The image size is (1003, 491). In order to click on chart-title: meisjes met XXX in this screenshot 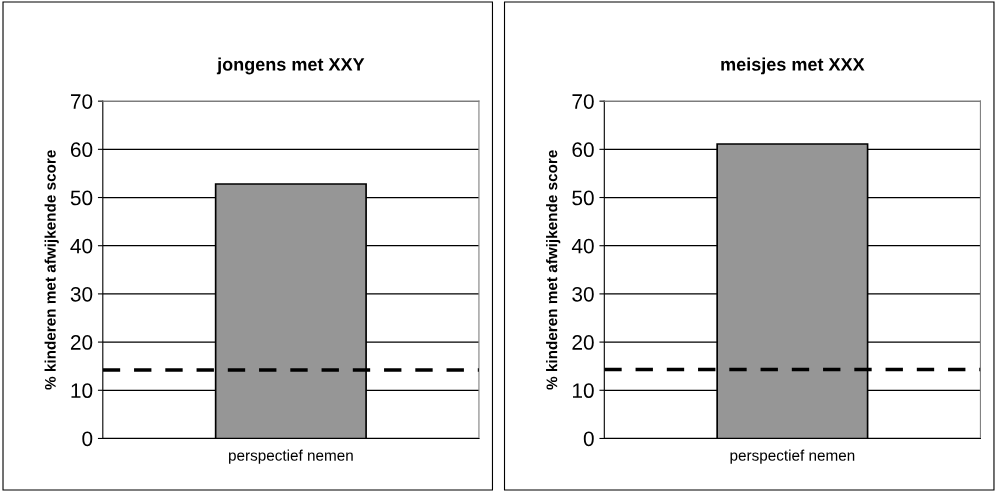, I will do `click(793, 66)`.